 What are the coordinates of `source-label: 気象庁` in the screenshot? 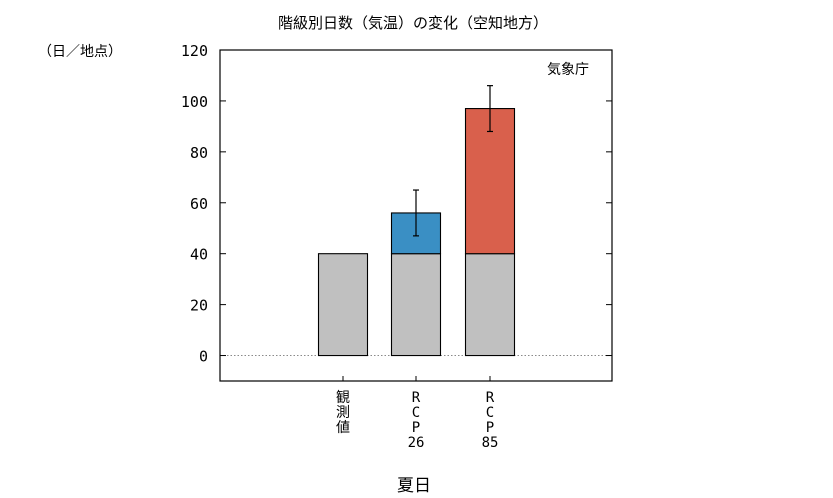 It's located at (568, 70).